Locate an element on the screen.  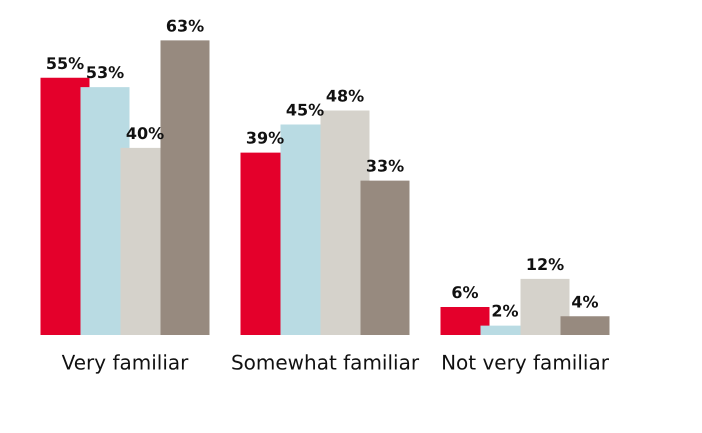
data-label: 48% is located at coordinates (345, 96).